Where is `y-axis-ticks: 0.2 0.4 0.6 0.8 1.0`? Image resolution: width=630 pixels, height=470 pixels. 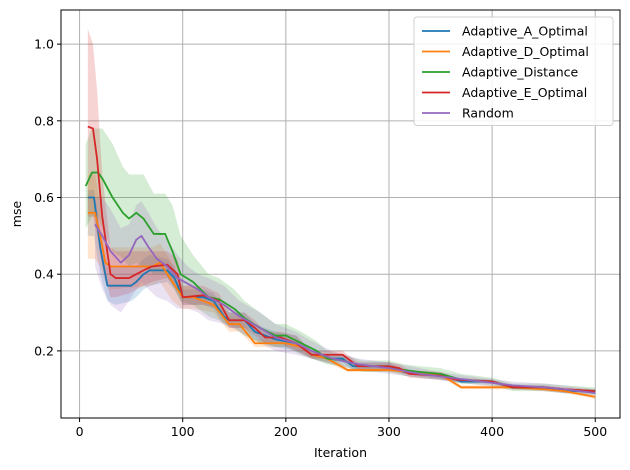
y-axis-ticks: 0.2 0.4 0.6 0.8 1.0 is located at coordinates (47, 197).